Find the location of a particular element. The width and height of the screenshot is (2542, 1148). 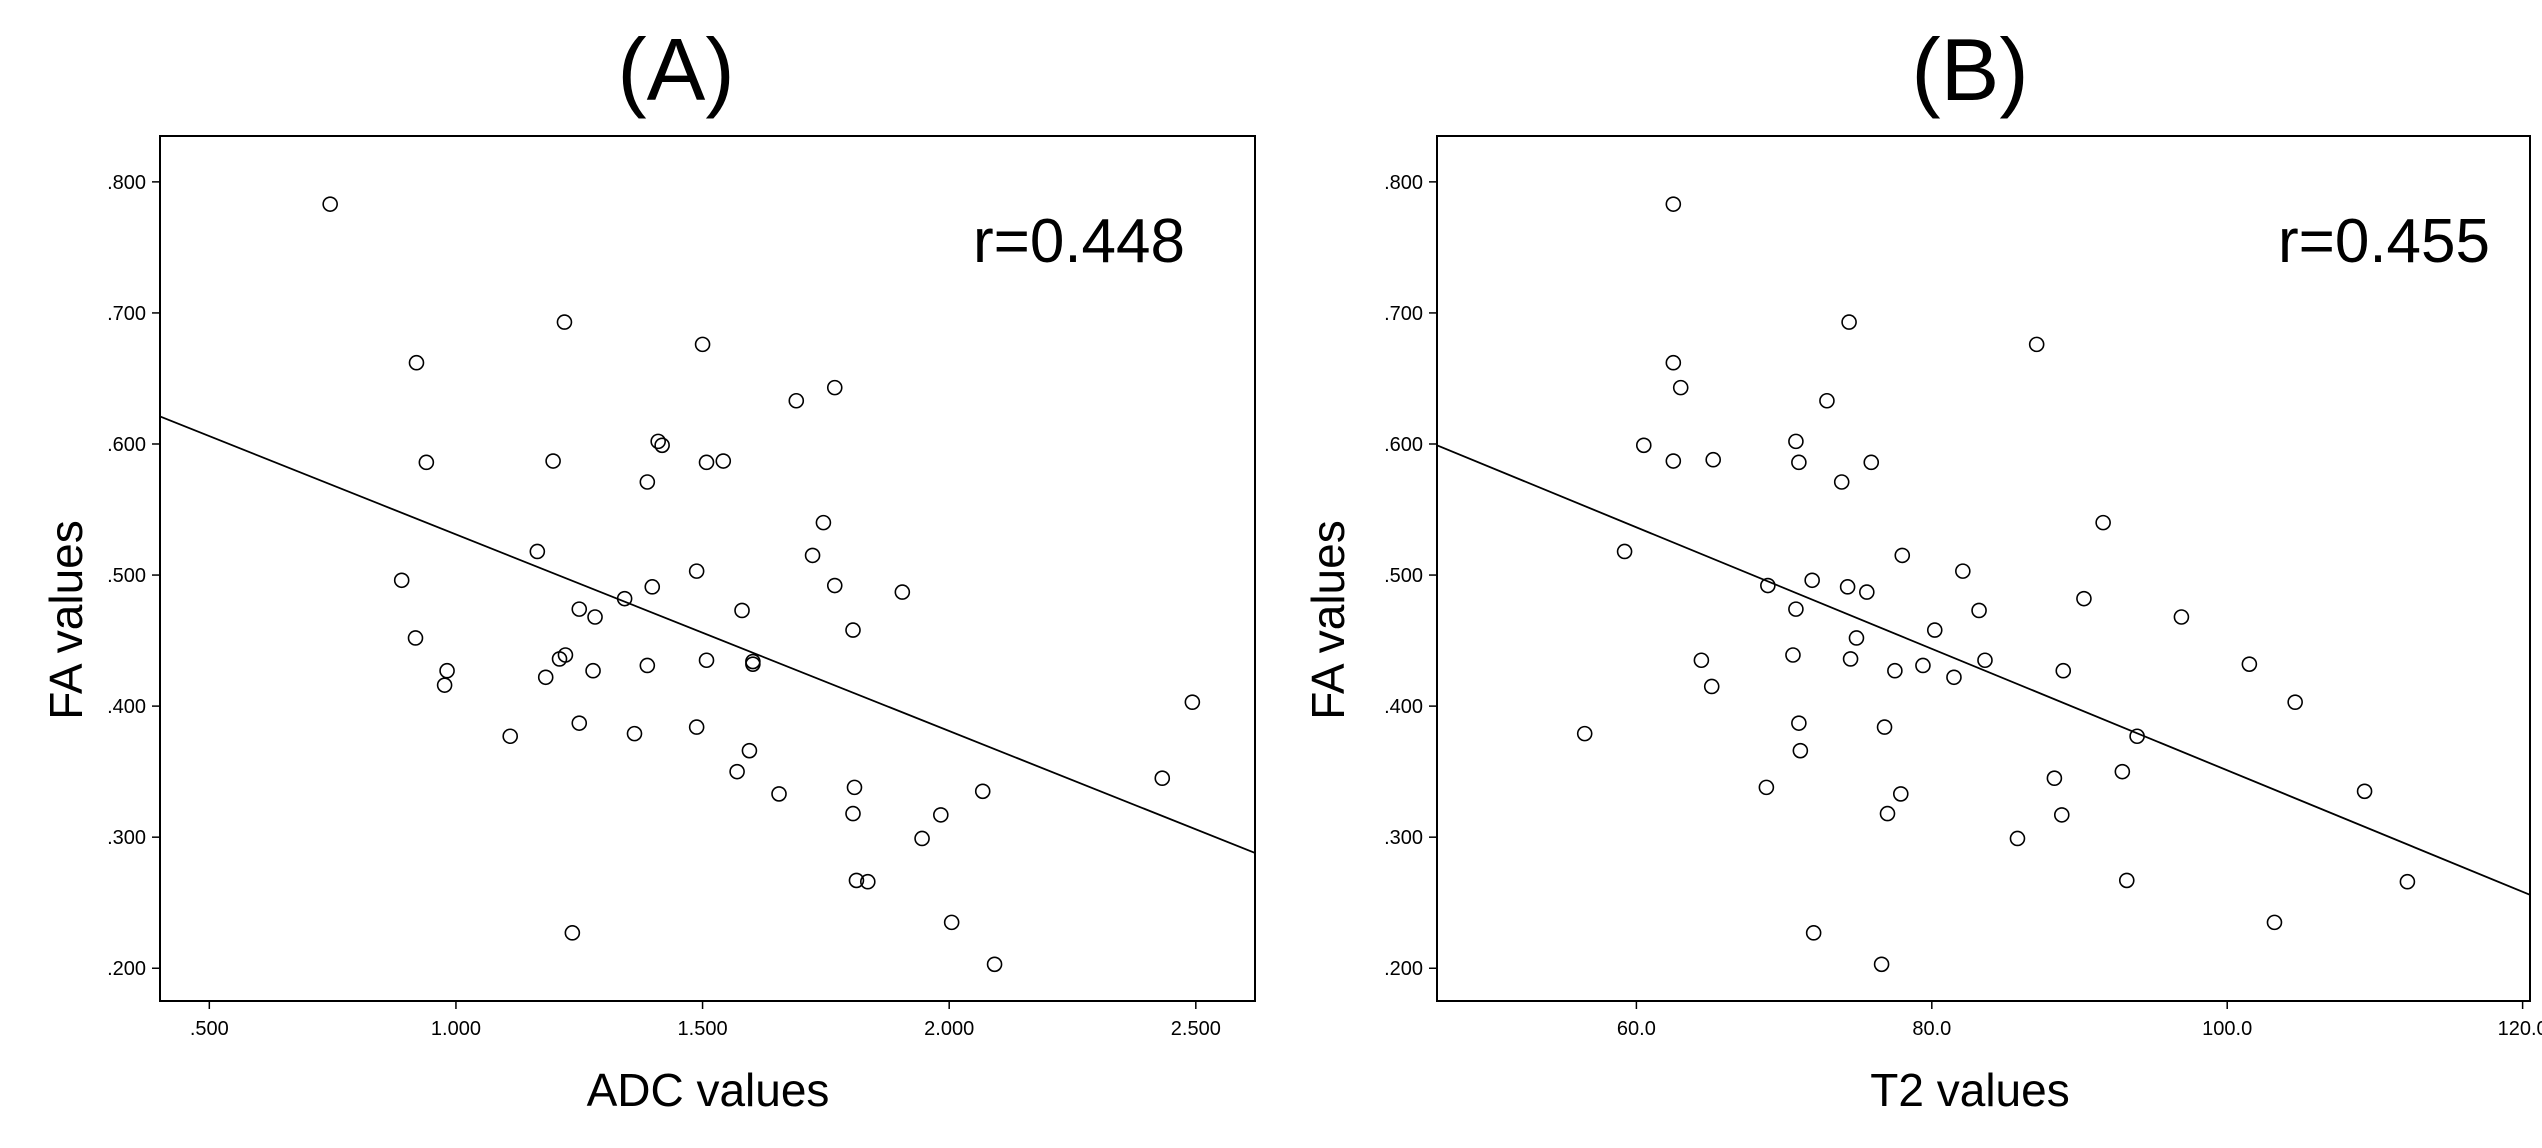

panel-b-x-tick-label: 60.0 is located at coordinates (1636, 1029).